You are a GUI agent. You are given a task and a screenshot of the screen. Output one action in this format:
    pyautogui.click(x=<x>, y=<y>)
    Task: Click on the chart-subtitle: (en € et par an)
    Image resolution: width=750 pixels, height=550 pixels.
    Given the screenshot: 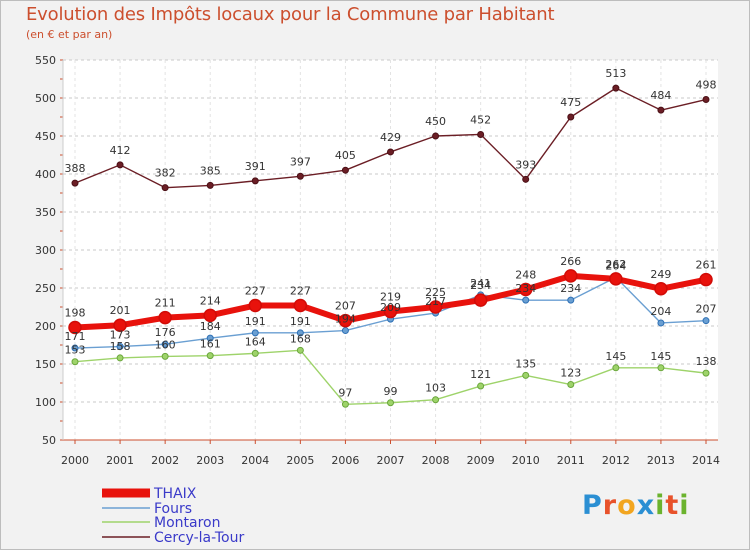 What is the action you would take?
    pyautogui.click(x=69, y=34)
    